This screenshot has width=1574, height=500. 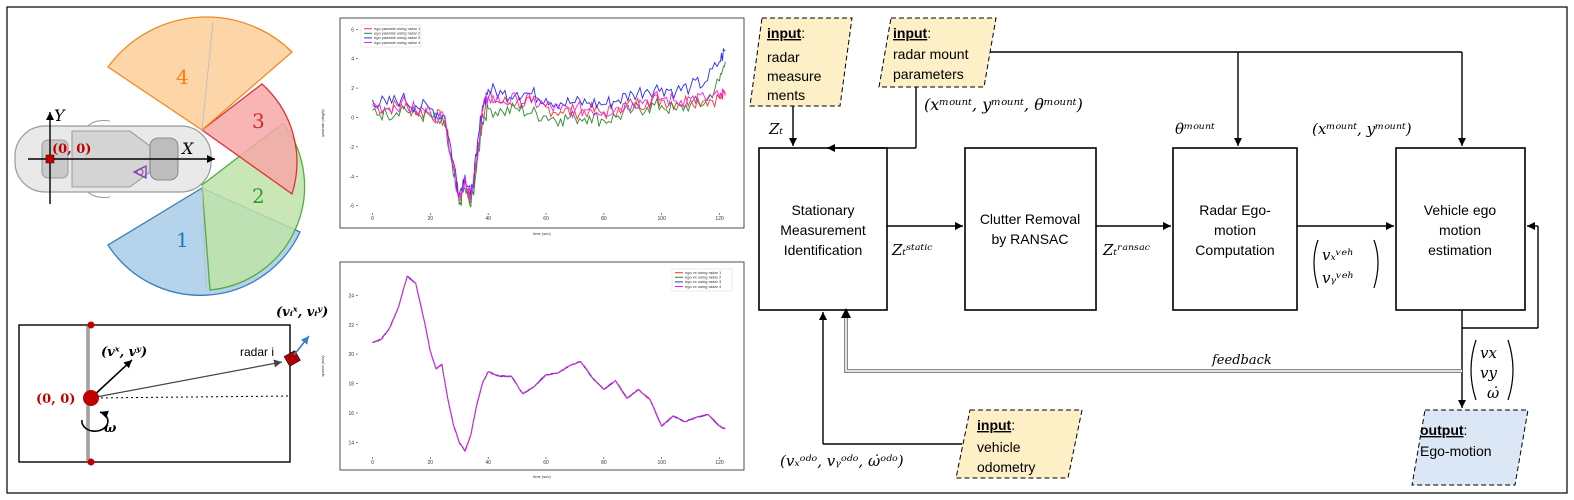 I want to click on xy-mount-label: (xᵐᵒᵘⁿᵗ, yᵐᵒᵘⁿᵗ), so click(x=1362, y=129).